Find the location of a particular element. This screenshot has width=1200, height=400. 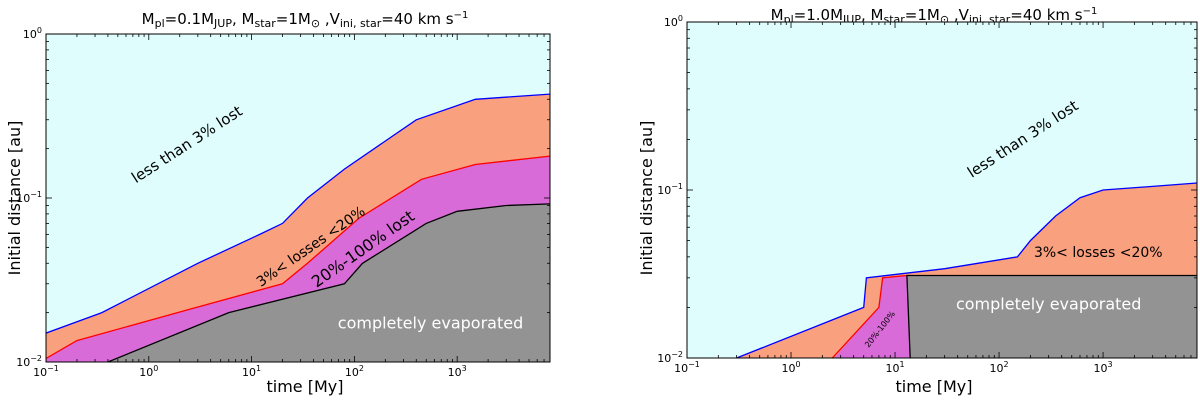

region-label-left-3: completely evaporated is located at coordinates (430, 323).